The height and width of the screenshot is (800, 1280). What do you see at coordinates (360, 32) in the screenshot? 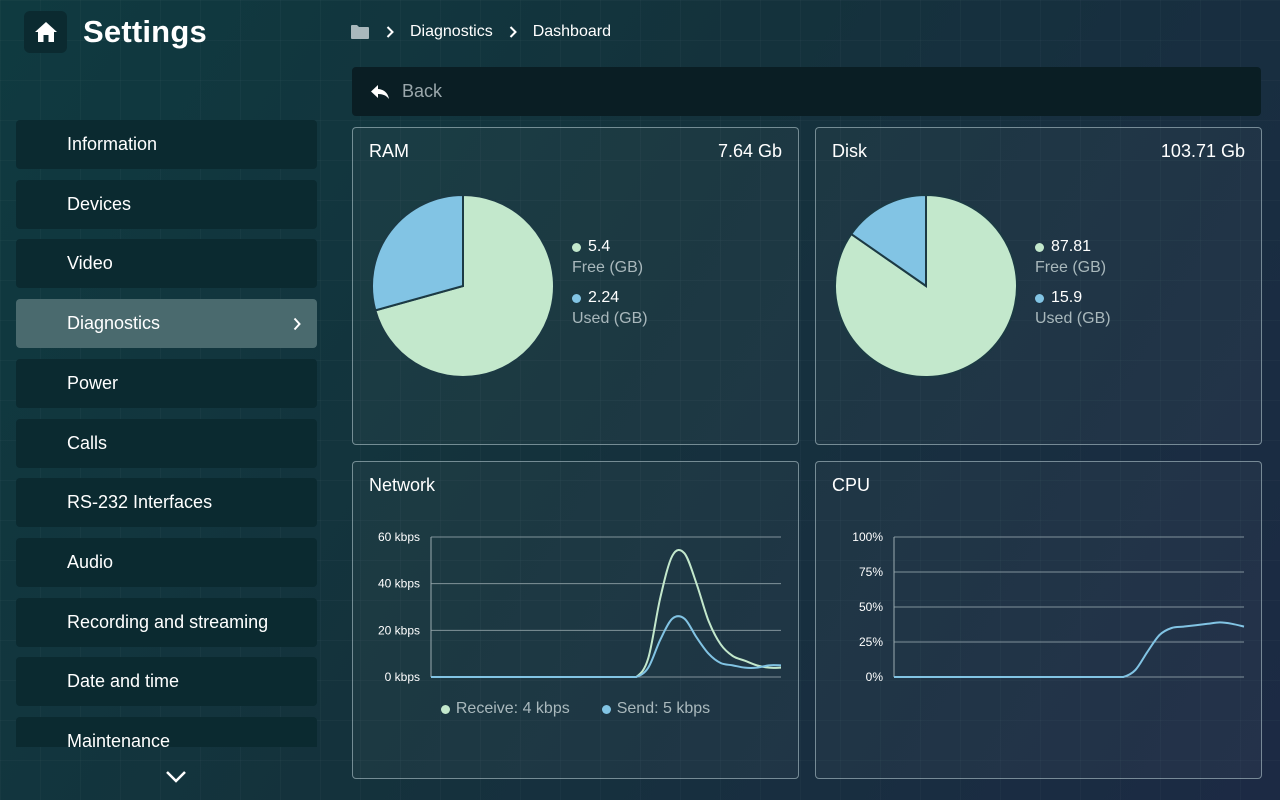
I see `folder-icon` at bounding box center [360, 32].